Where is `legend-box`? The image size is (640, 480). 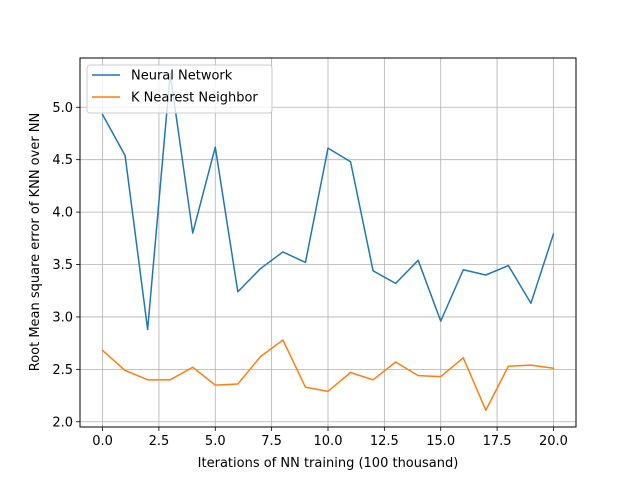 legend-box is located at coordinates (179, 89).